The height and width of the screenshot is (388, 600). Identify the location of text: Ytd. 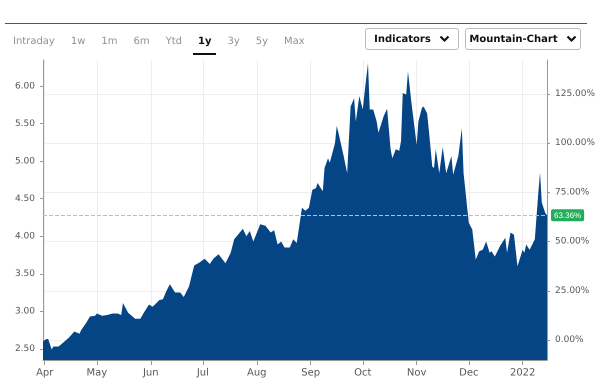
(174, 41).